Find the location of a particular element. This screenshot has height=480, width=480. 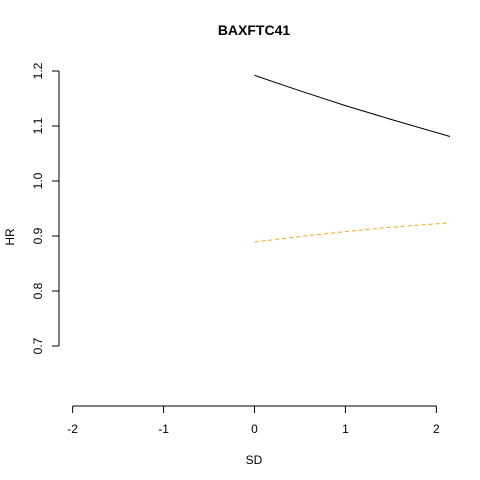

y-axis: 0.7 0.8 0.9 1.0 1.1 1.2 is located at coordinates (45, 208).